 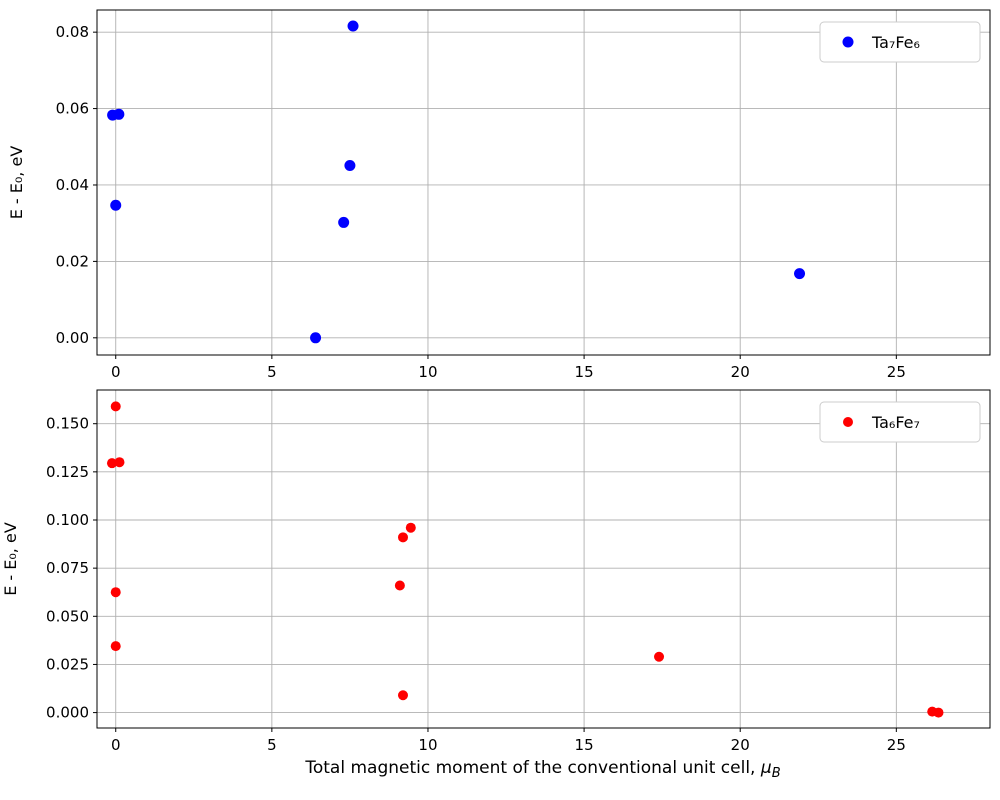 I want to click on y-tick-label: 0.125, so click(x=67, y=472).